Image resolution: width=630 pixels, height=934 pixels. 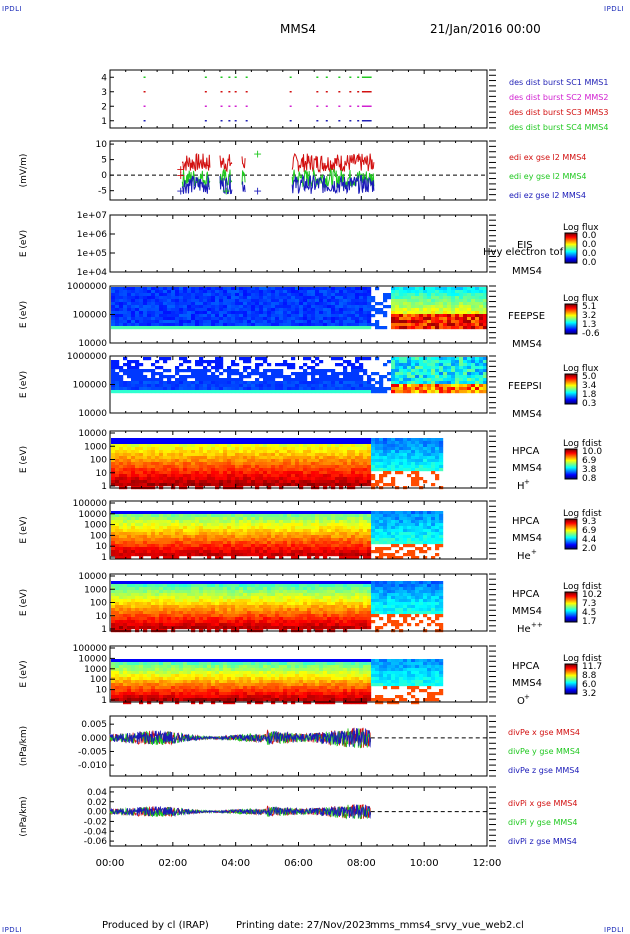 What do you see at coordinates (571, 237) in the screenshot?
I see `colorbar-step` at bounding box center [571, 237].